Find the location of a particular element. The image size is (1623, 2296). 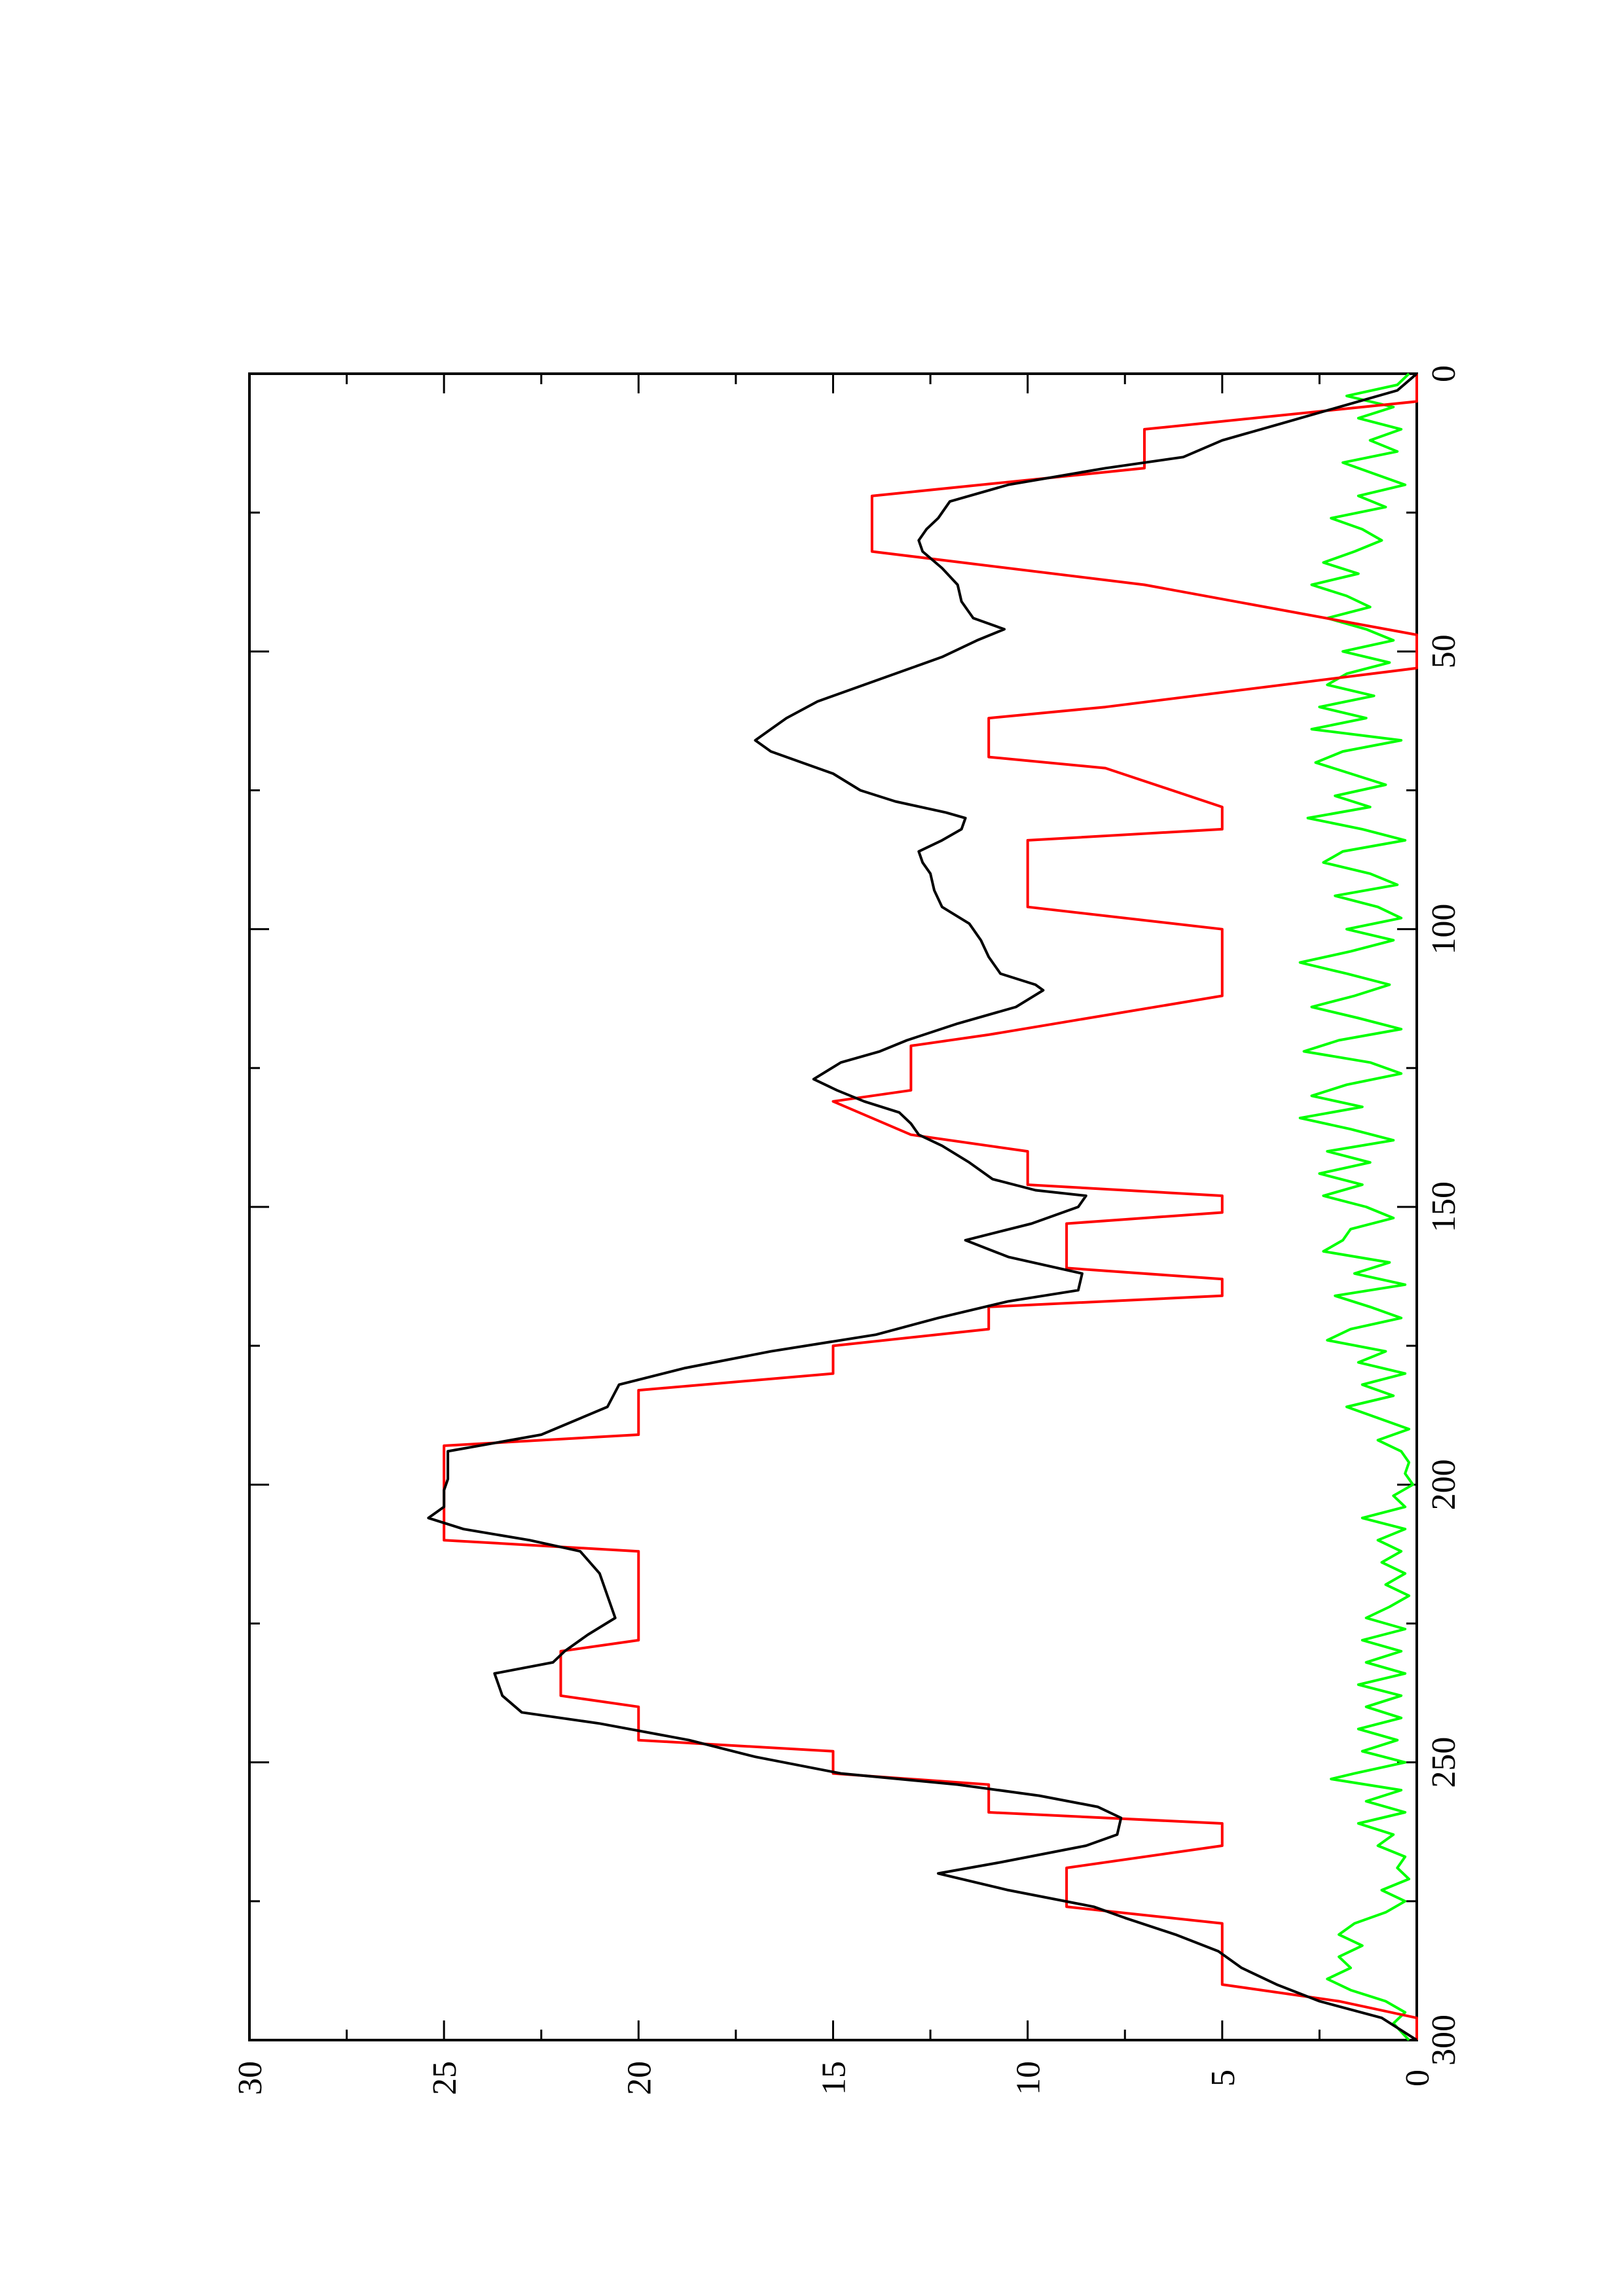

x-tick-label: 100 is located at coordinates (1444, 929).